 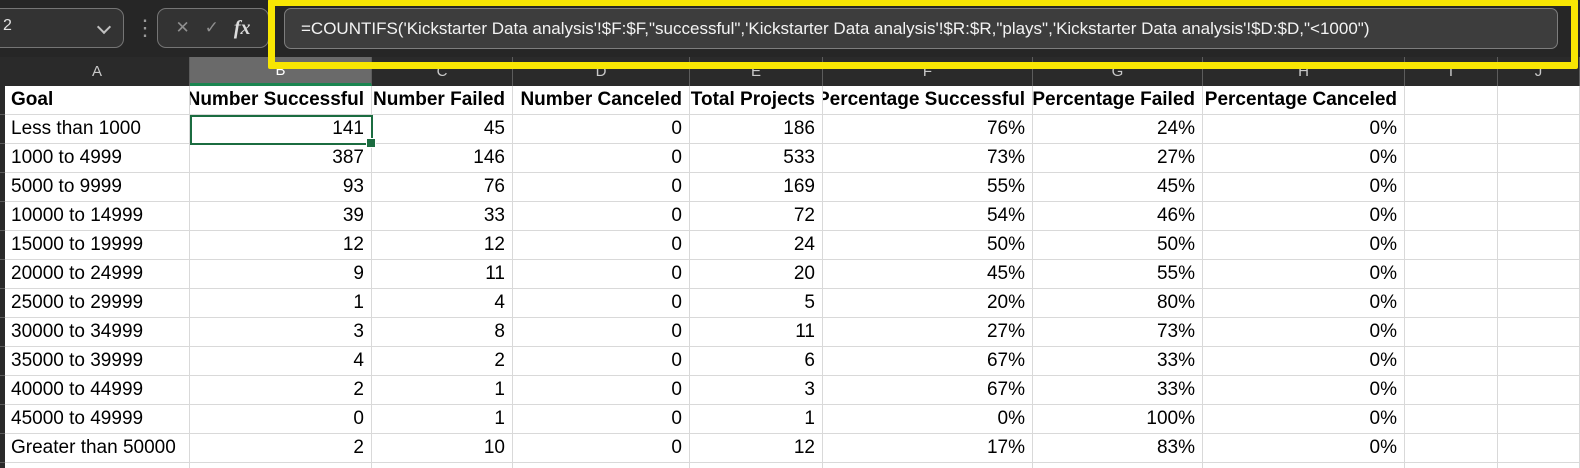 What do you see at coordinates (1118, 274) in the screenshot?
I see `cell-G7: 55%` at bounding box center [1118, 274].